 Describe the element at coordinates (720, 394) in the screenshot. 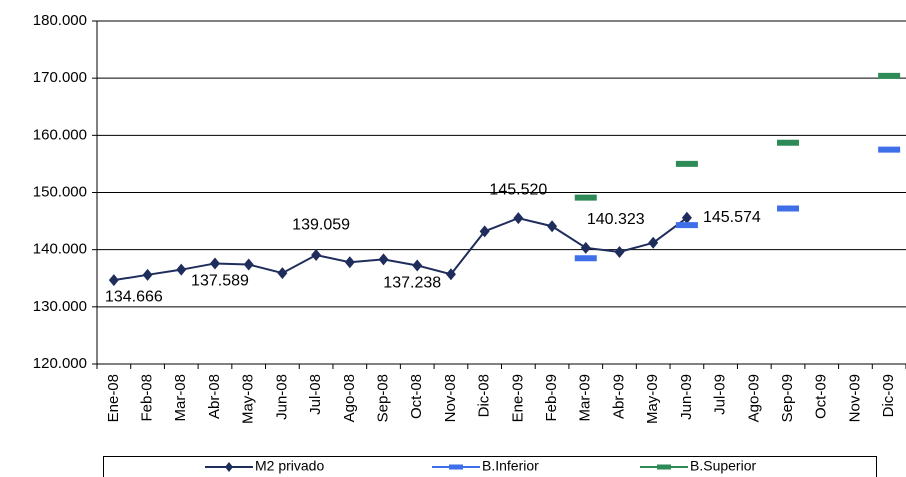

I see `x-tick-label: Jul-09` at that location.